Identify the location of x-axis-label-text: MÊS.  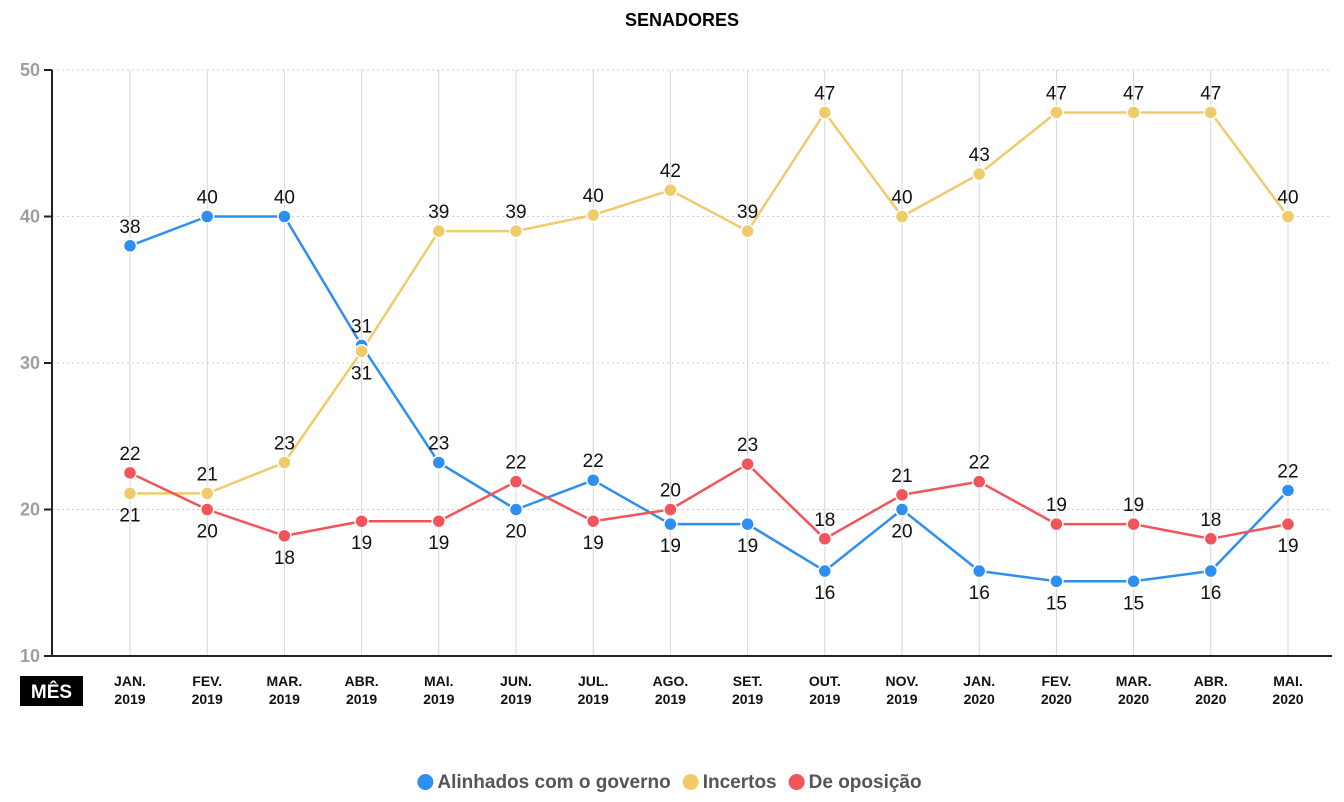
(51, 692).